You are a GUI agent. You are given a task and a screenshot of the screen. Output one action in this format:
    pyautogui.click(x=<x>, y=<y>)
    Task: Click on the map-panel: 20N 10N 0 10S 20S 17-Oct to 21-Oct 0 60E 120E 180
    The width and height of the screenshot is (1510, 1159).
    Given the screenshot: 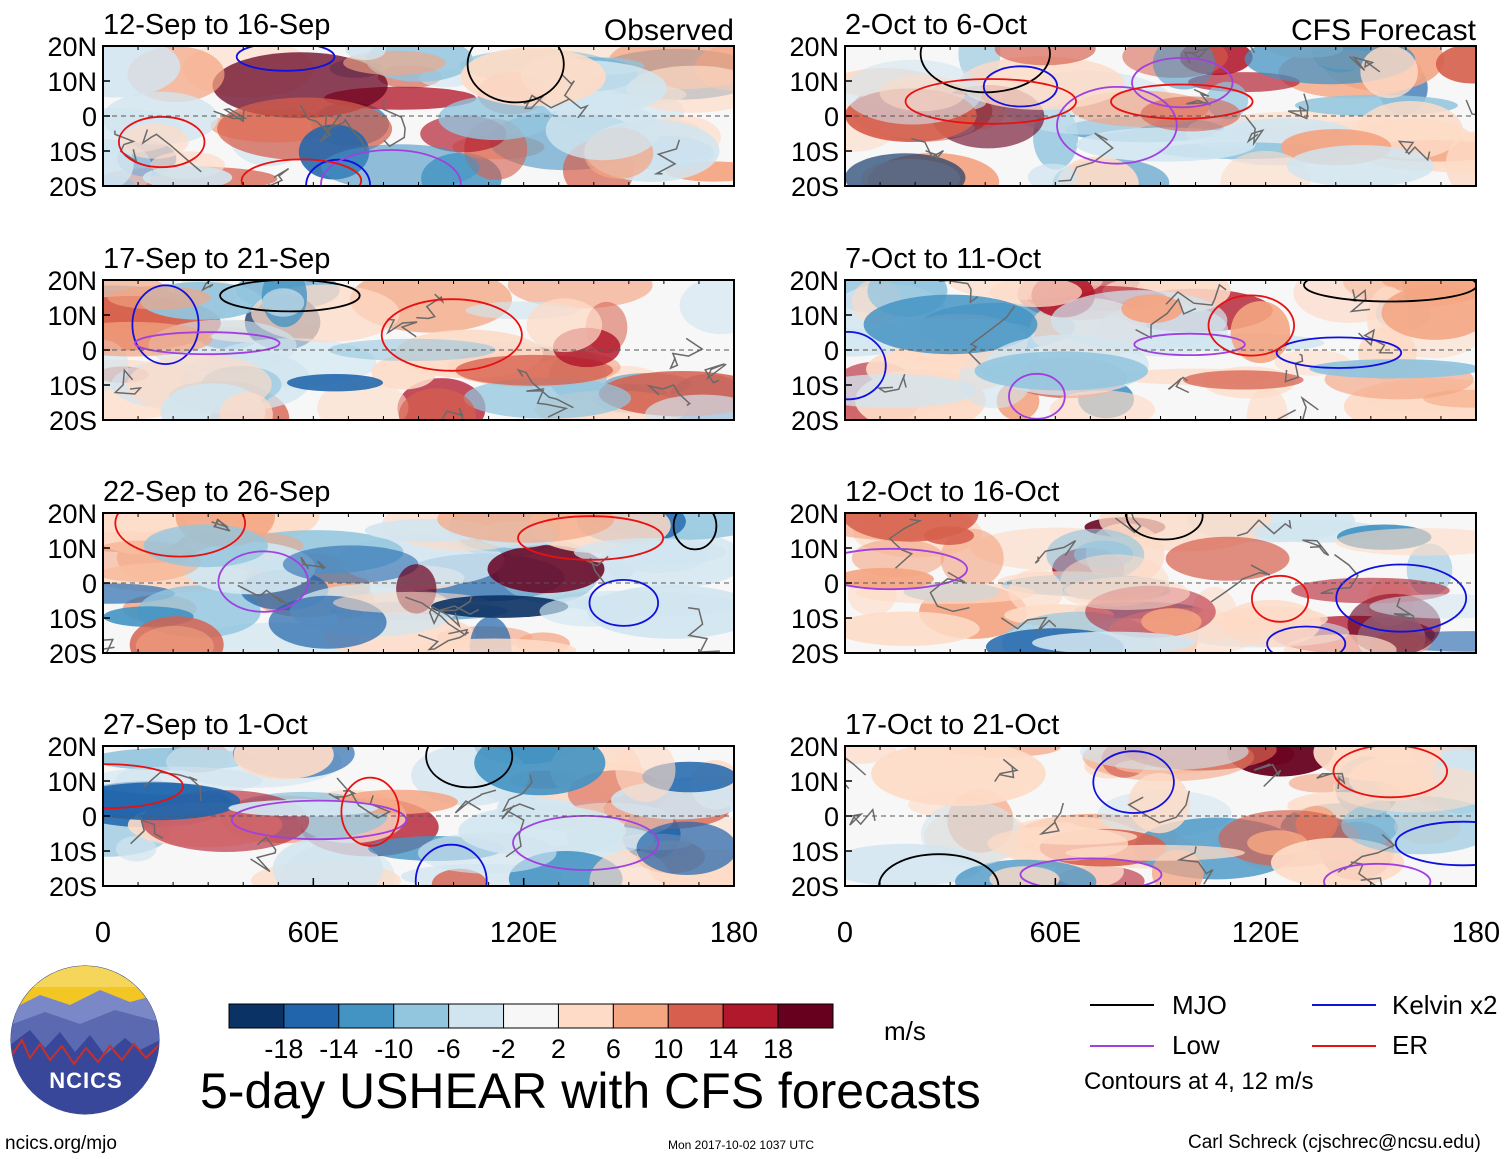 What is the action you would take?
    pyautogui.click(x=1144, y=829)
    